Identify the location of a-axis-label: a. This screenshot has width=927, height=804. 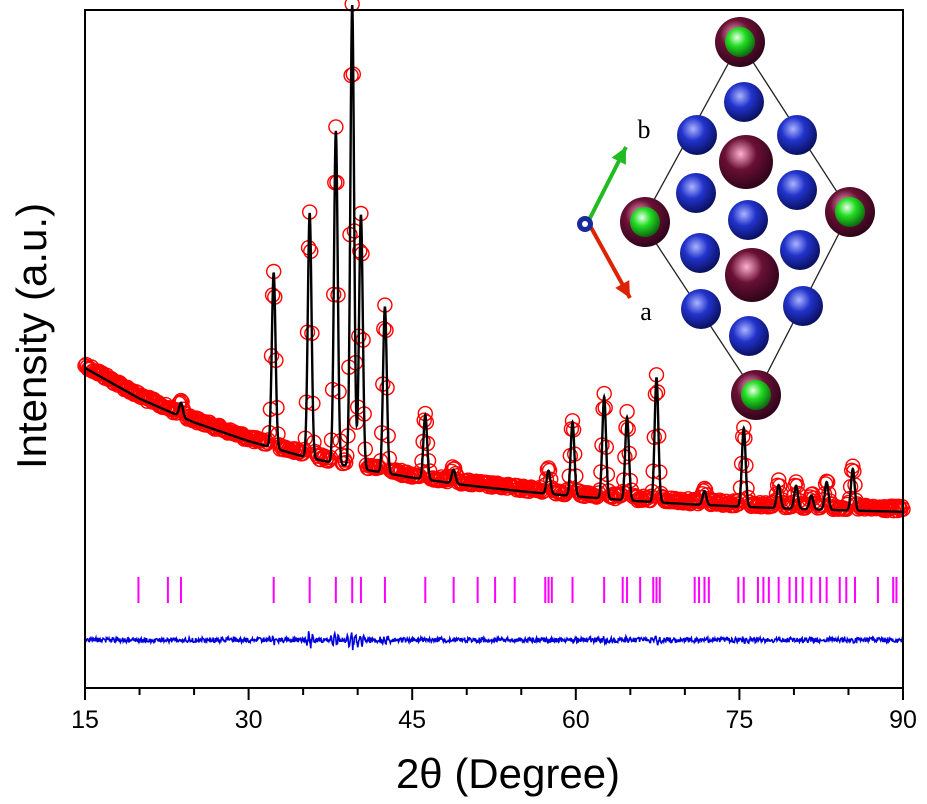
(646, 311).